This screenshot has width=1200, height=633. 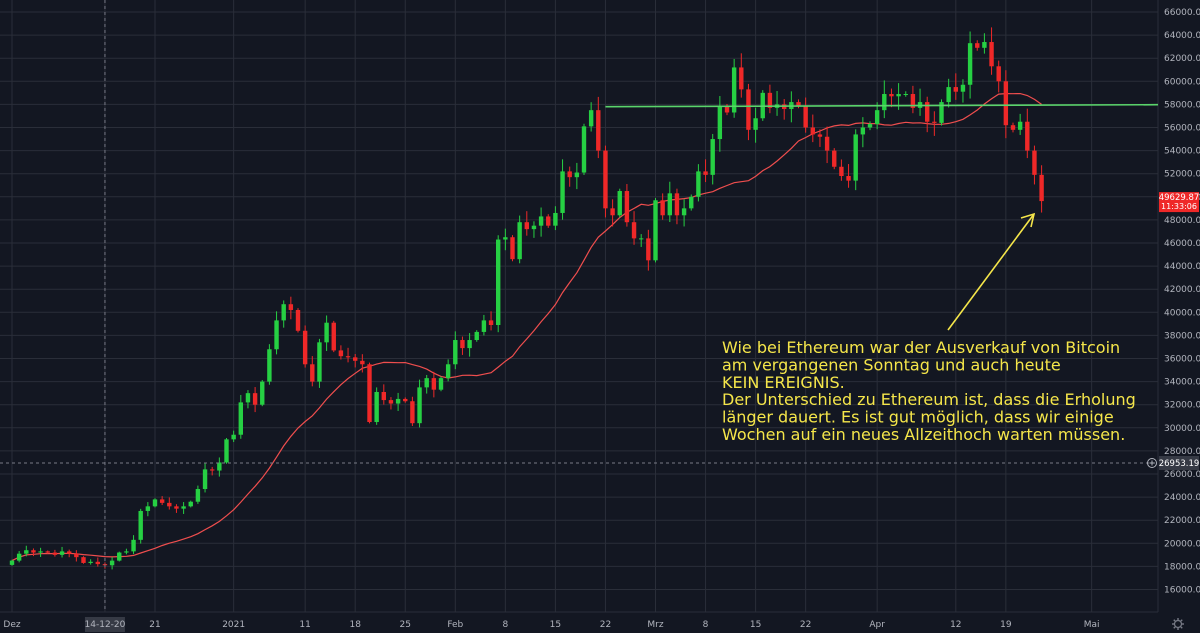 I want to click on x-tick-label: Mrz, so click(x=655, y=625).